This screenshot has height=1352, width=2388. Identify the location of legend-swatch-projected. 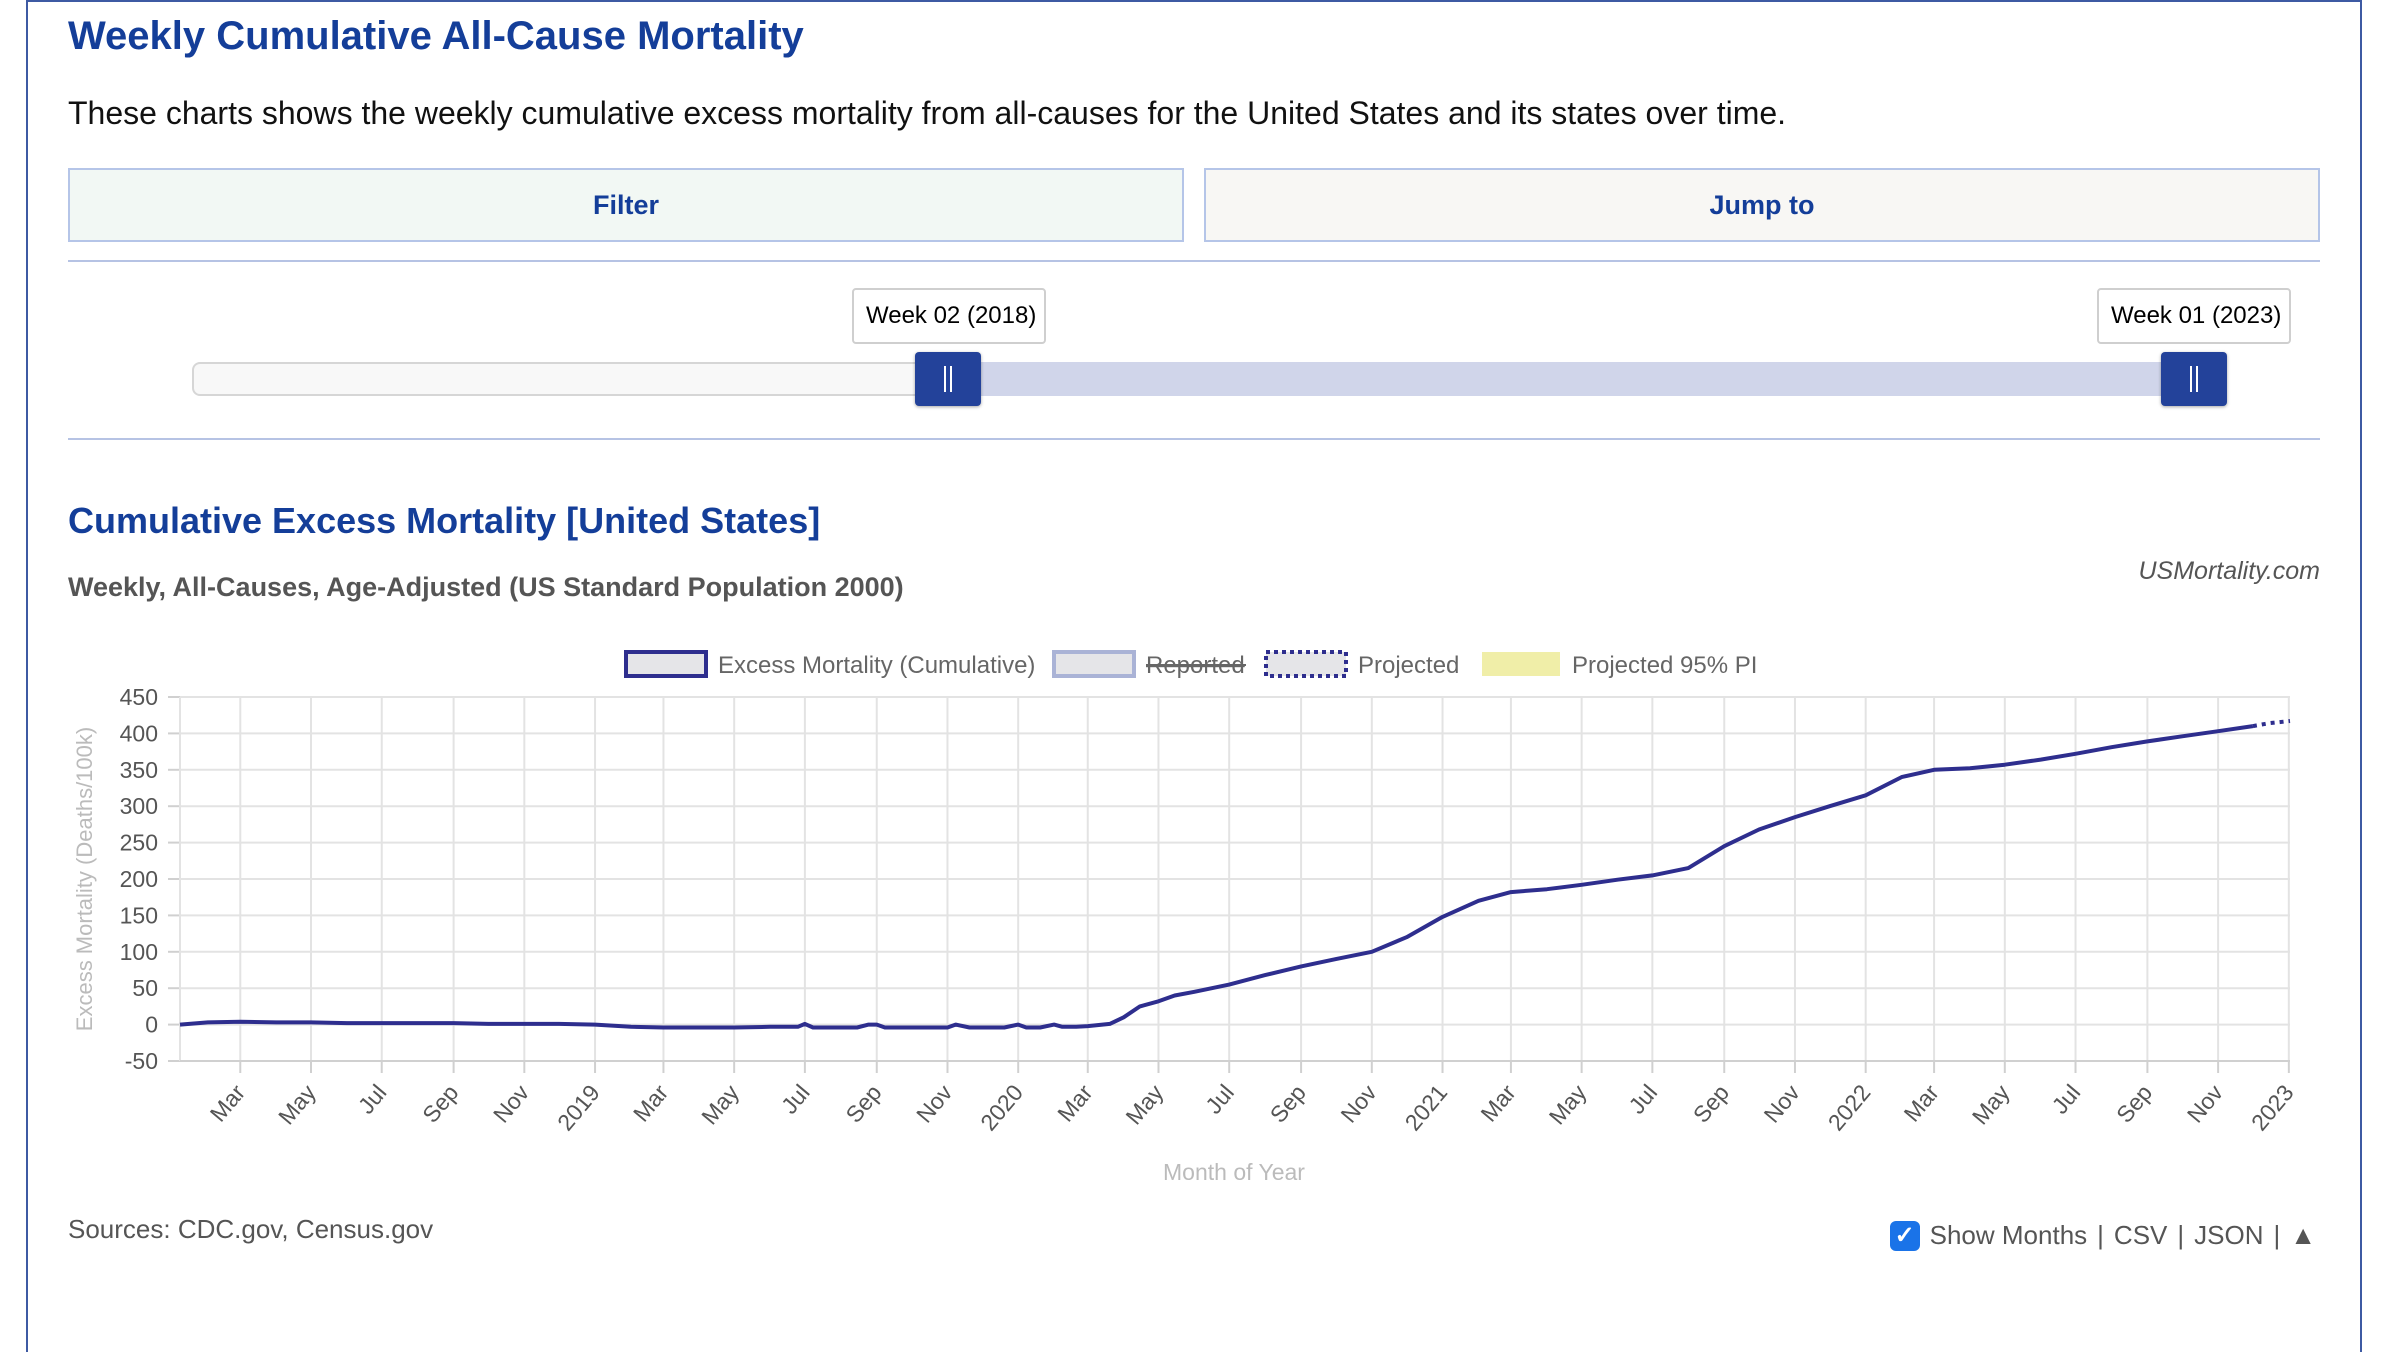
(1306, 664).